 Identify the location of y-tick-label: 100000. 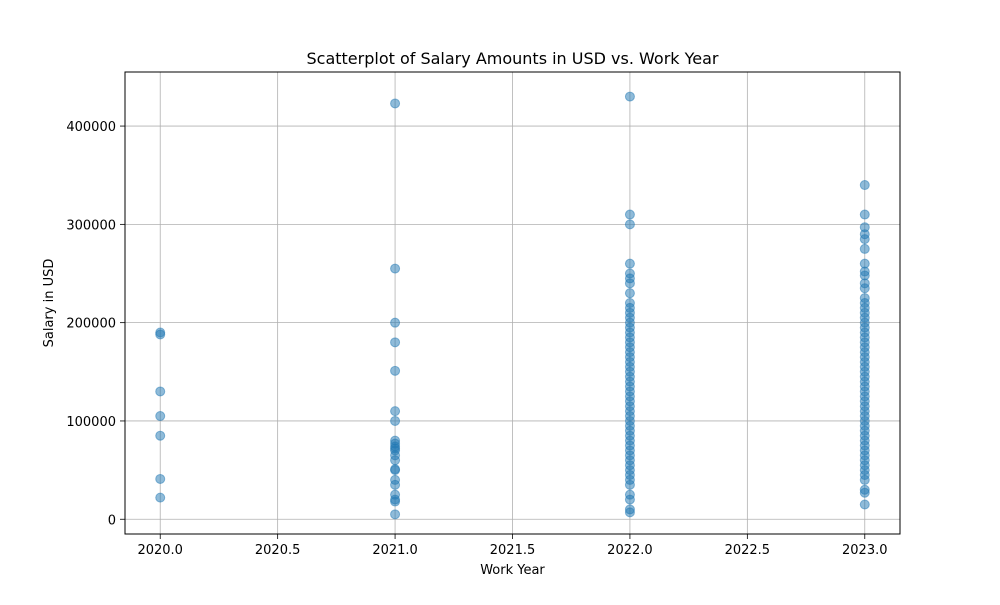
(91, 422).